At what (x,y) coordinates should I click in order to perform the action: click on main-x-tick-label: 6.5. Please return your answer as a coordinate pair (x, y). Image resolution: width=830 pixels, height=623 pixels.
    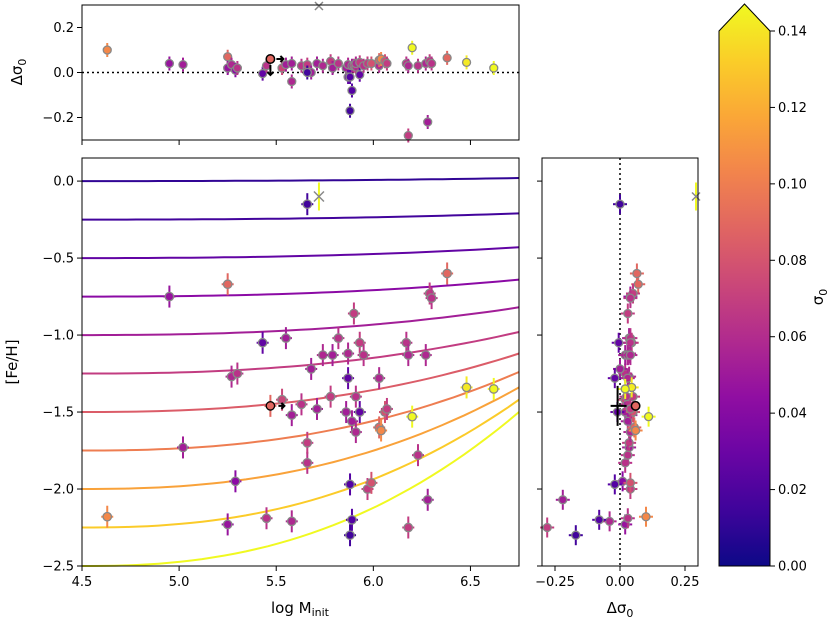
    Looking at the image, I should click on (470, 582).